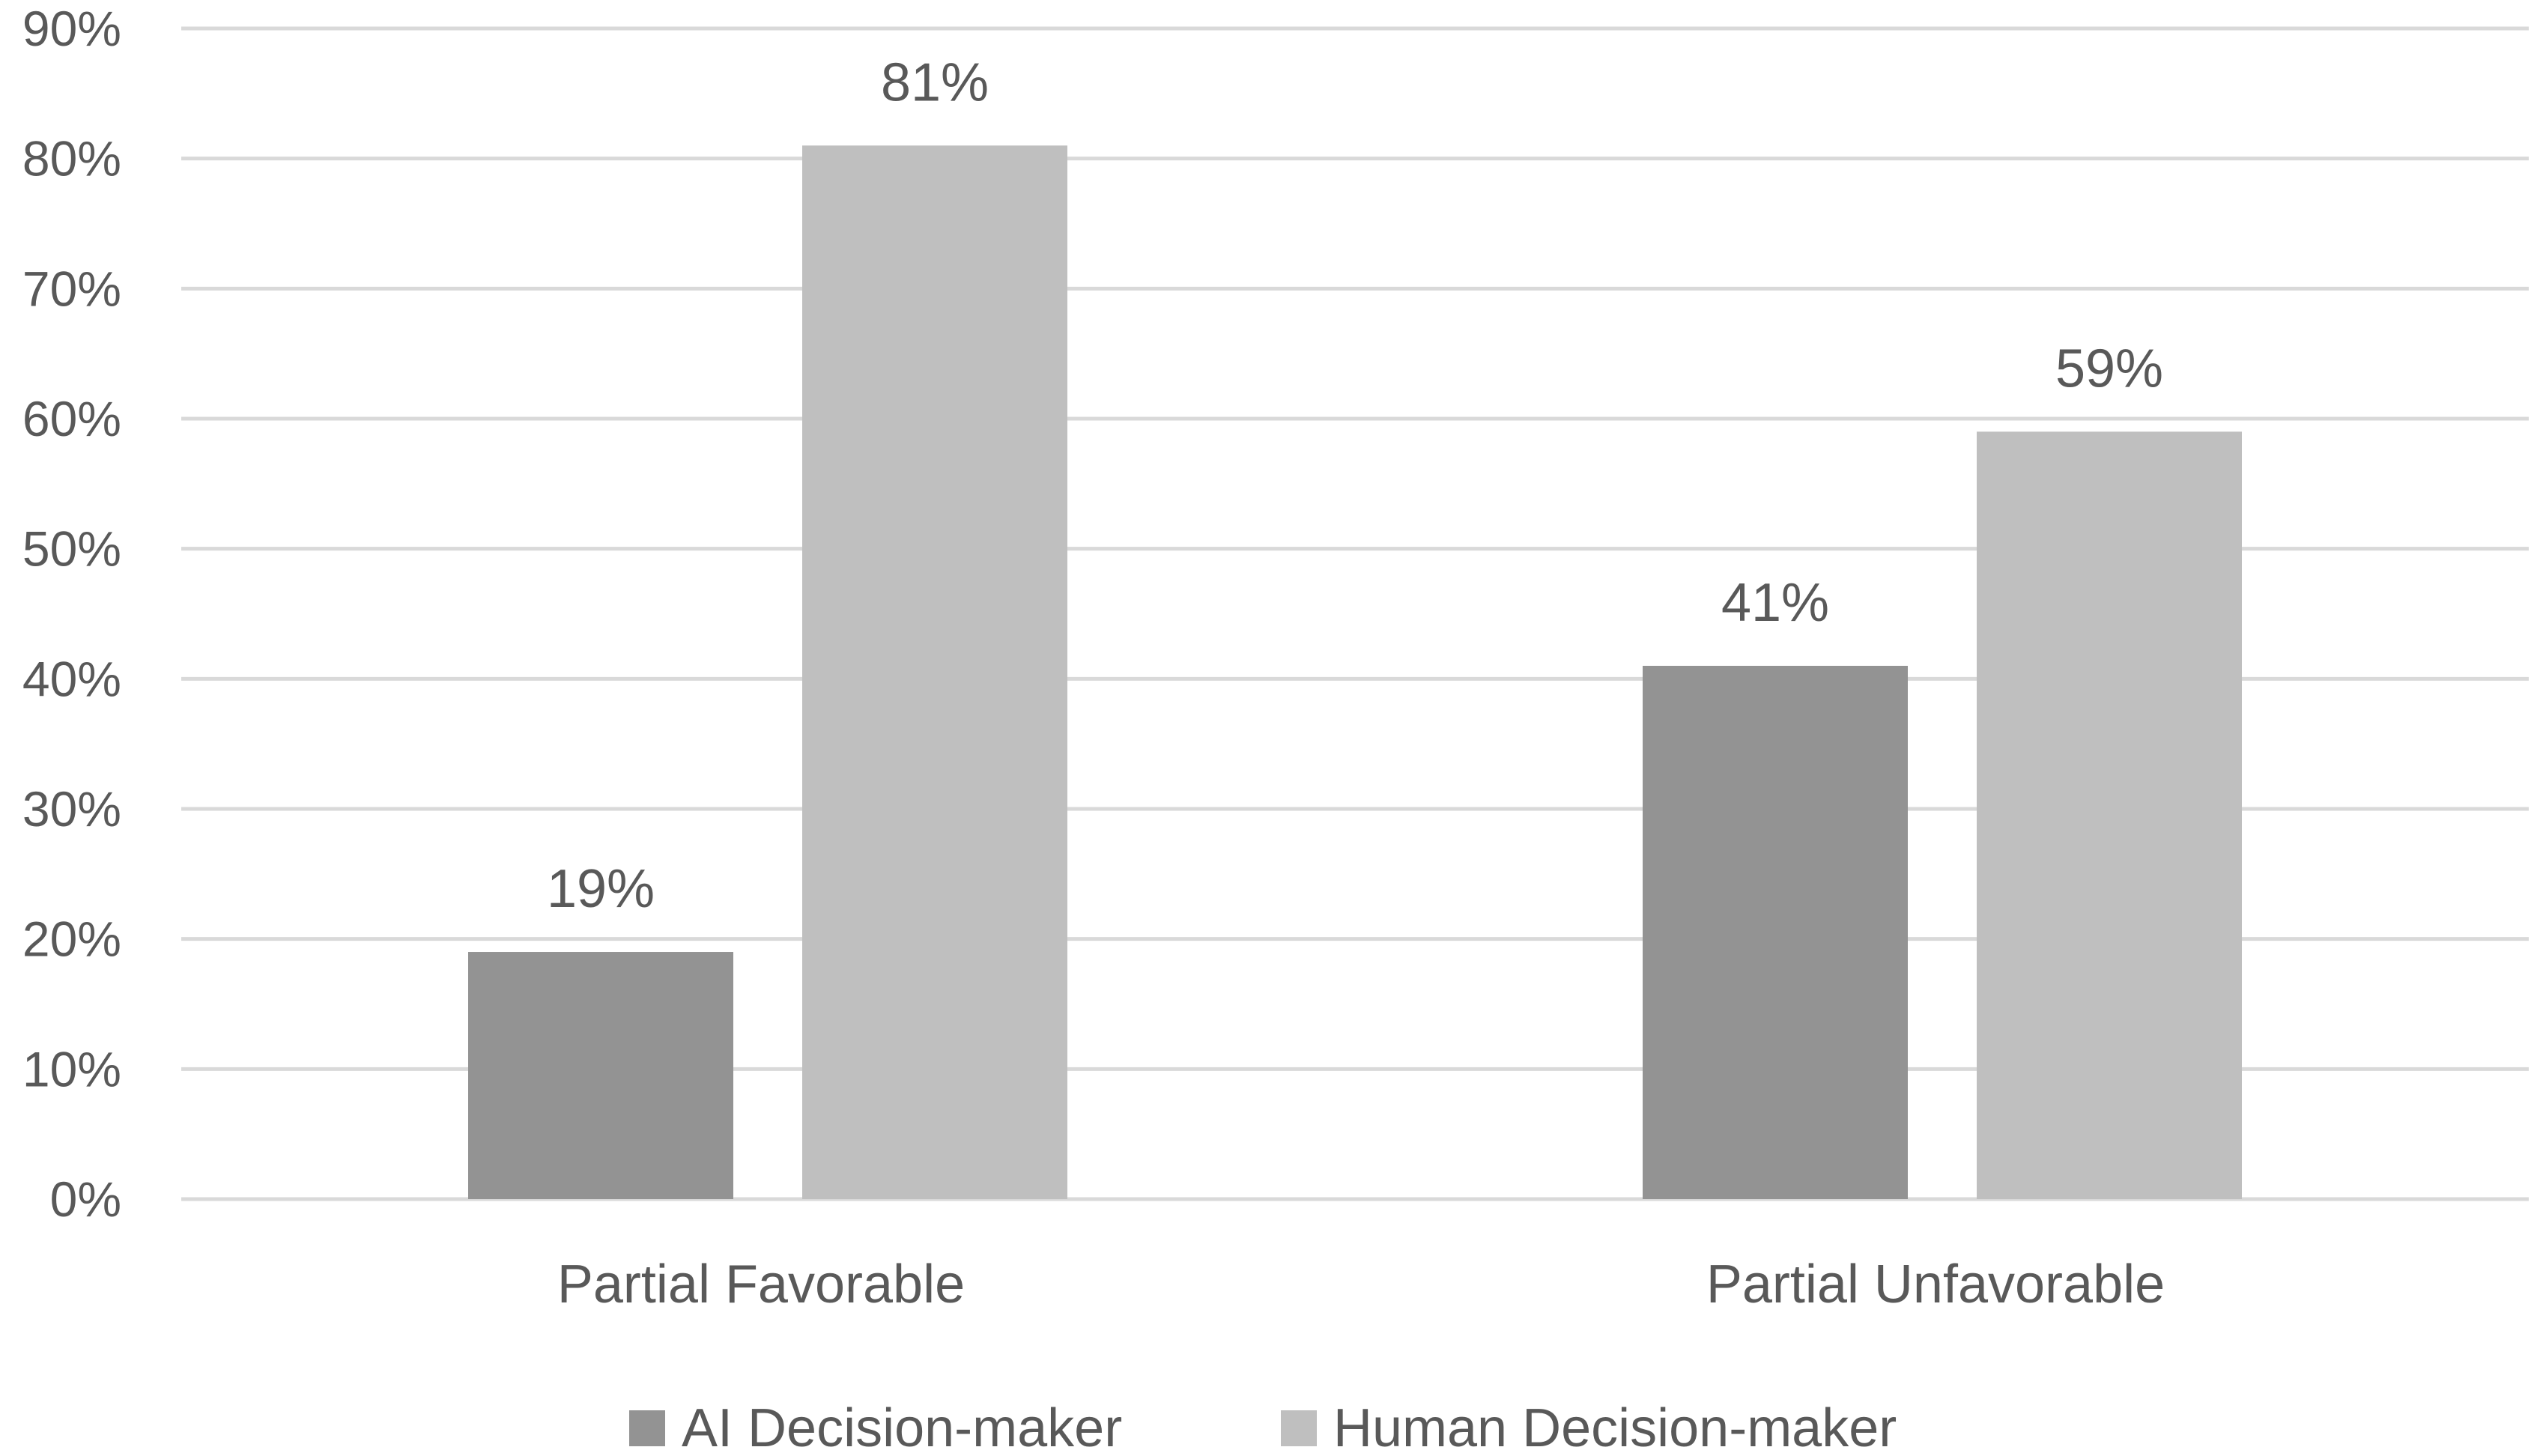 The image size is (2534, 1456). What do you see at coordinates (71, 809) in the screenshot?
I see `y-tick-label: 30%` at bounding box center [71, 809].